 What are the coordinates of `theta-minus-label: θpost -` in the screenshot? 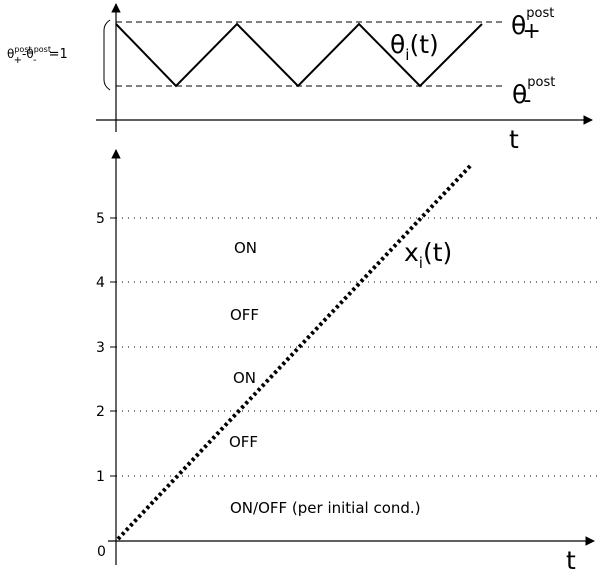 It's located at (533, 94).